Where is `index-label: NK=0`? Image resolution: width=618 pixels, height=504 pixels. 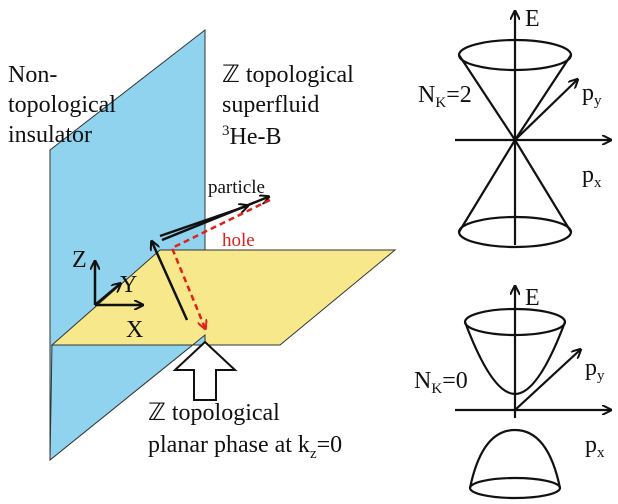
index-label: NK=0 is located at coordinates (441, 382).